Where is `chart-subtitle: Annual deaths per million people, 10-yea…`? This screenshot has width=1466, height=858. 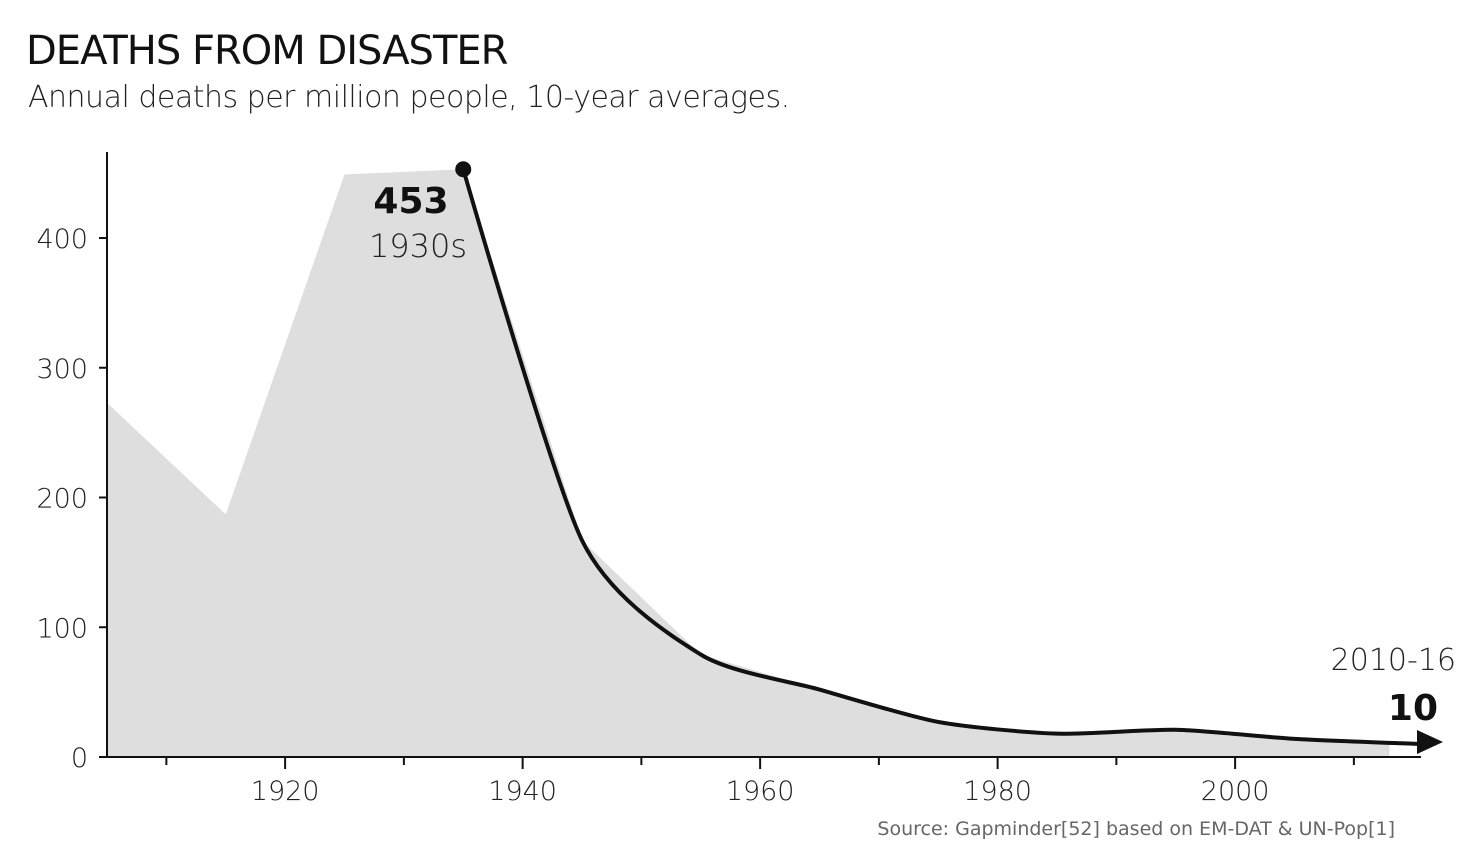 chart-subtitle: Annual deaths per million people, 10-yea… is located at coordinates (409, 97).